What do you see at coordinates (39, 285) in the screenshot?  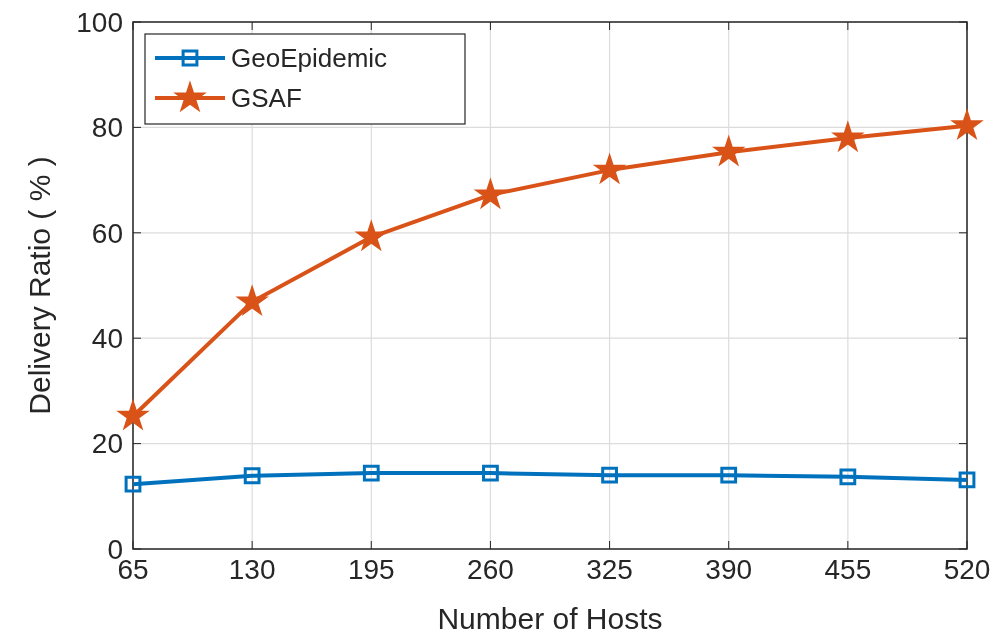 I see `y-axis-title: Delivery Ratio ( % )` at bounding box center [39, 285].